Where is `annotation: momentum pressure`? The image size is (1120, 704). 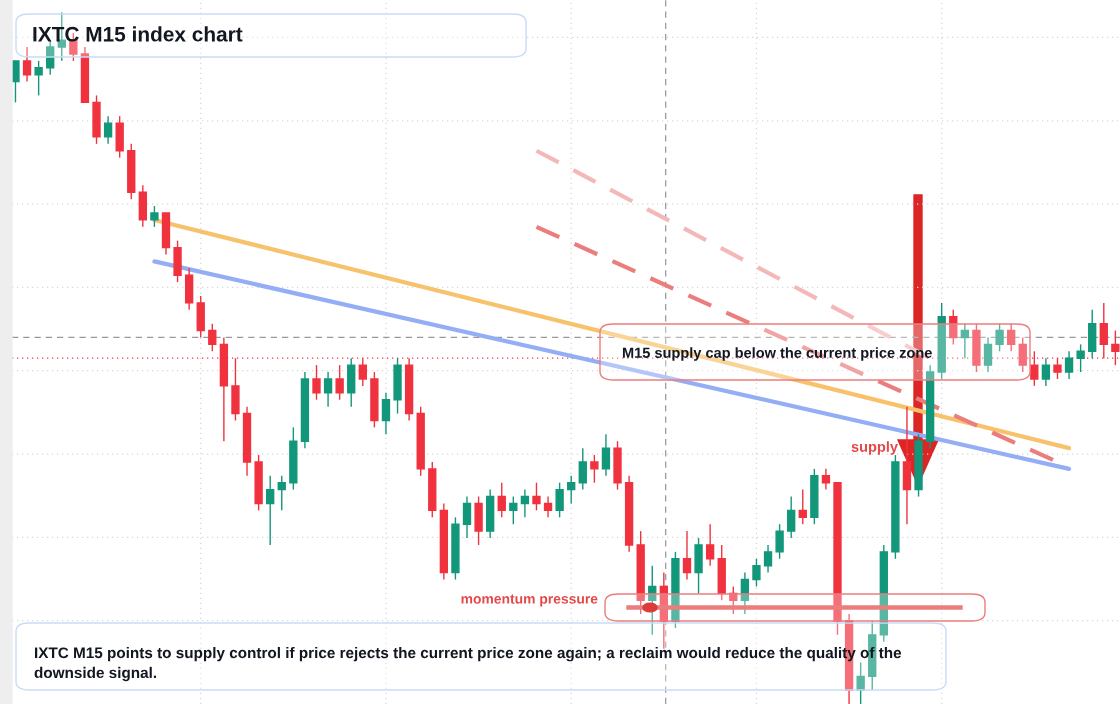 annotation: momentum pressure is located at coordinates (529, 600).